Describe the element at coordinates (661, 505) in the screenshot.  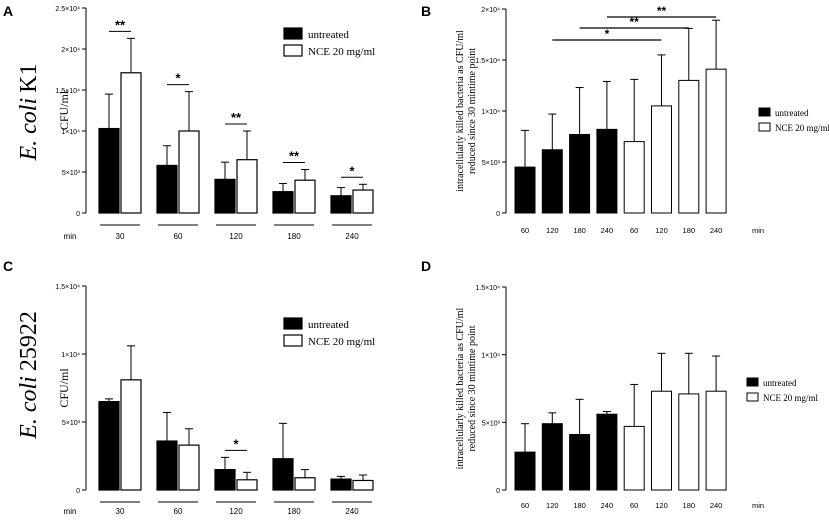
I see `x-category-label: 120` at that location.